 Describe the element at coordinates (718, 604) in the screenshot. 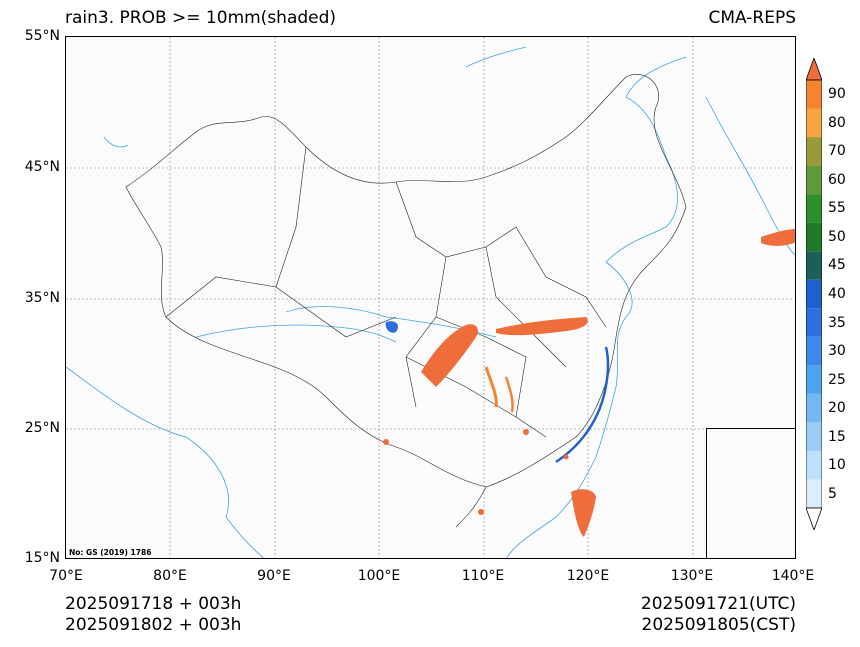

I see `valid-time-utc: 2025091721(UTC)` at that location.